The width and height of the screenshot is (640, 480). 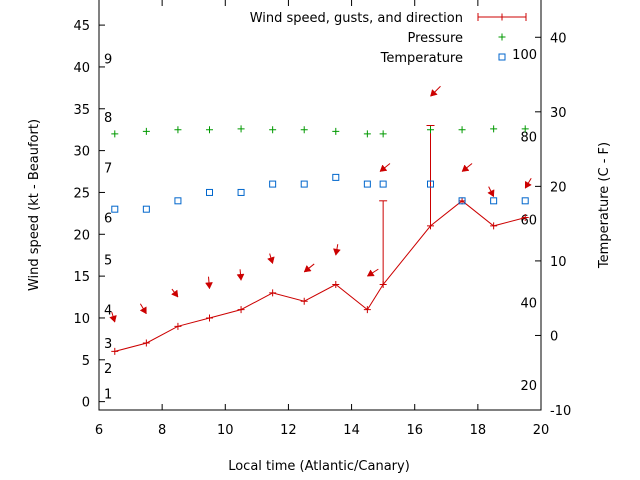 I want to click on beaufort-label: 7, so click(x=108, y=168).